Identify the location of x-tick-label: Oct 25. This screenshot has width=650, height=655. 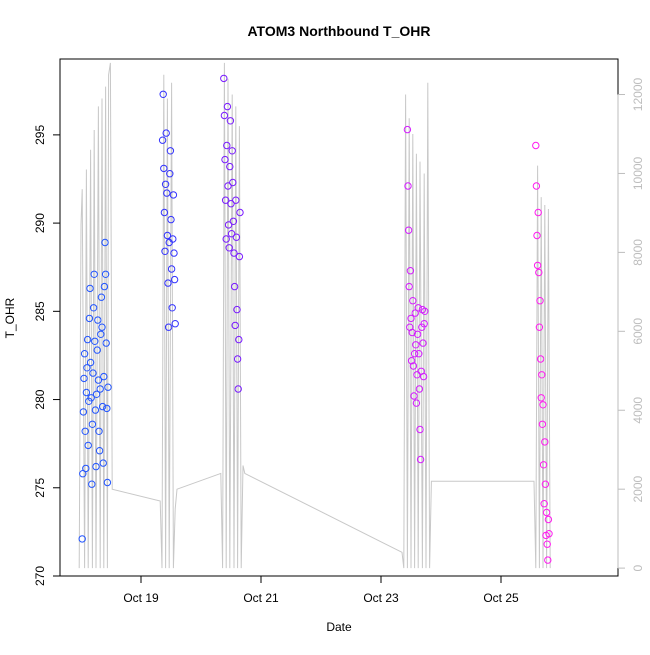
(501, 598).